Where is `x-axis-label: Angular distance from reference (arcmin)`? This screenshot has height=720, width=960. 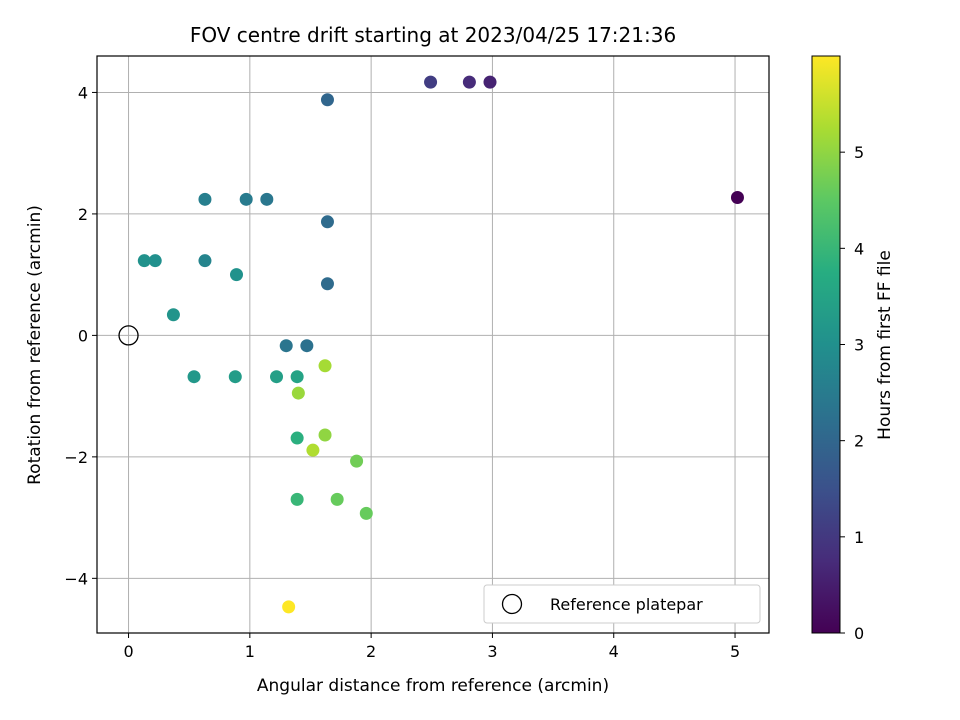 x-axis-label: Angular distance from reference (arcmin) is located at coordinates (433, 686).